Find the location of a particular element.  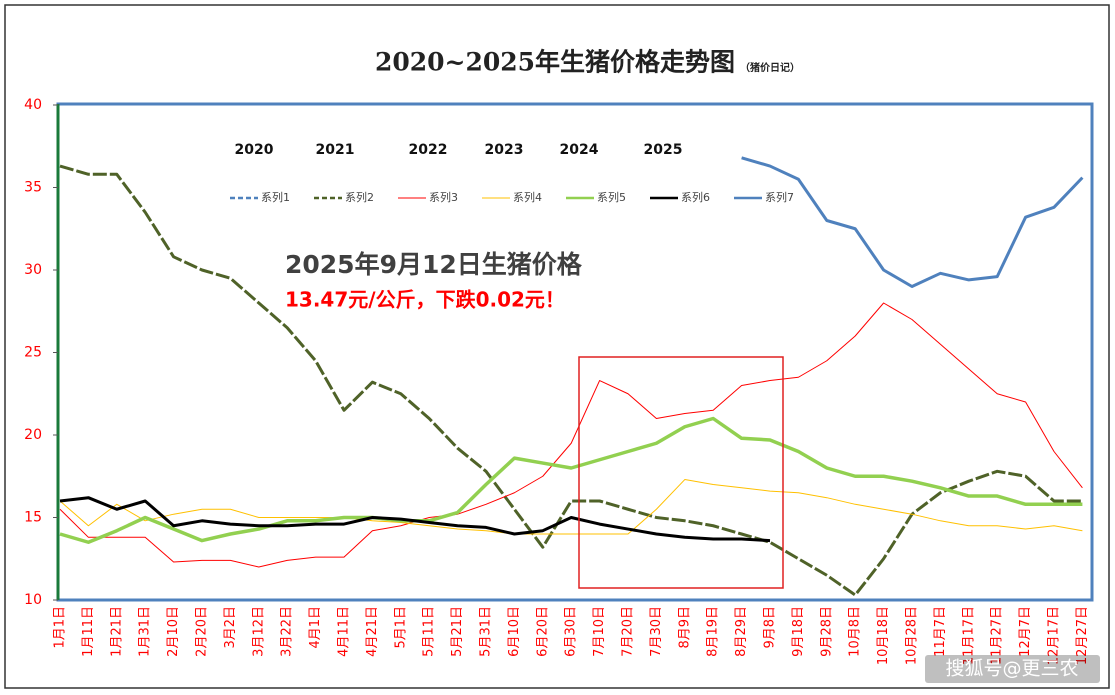

y-tick-label: 30 is located at coordinates (33, 270).